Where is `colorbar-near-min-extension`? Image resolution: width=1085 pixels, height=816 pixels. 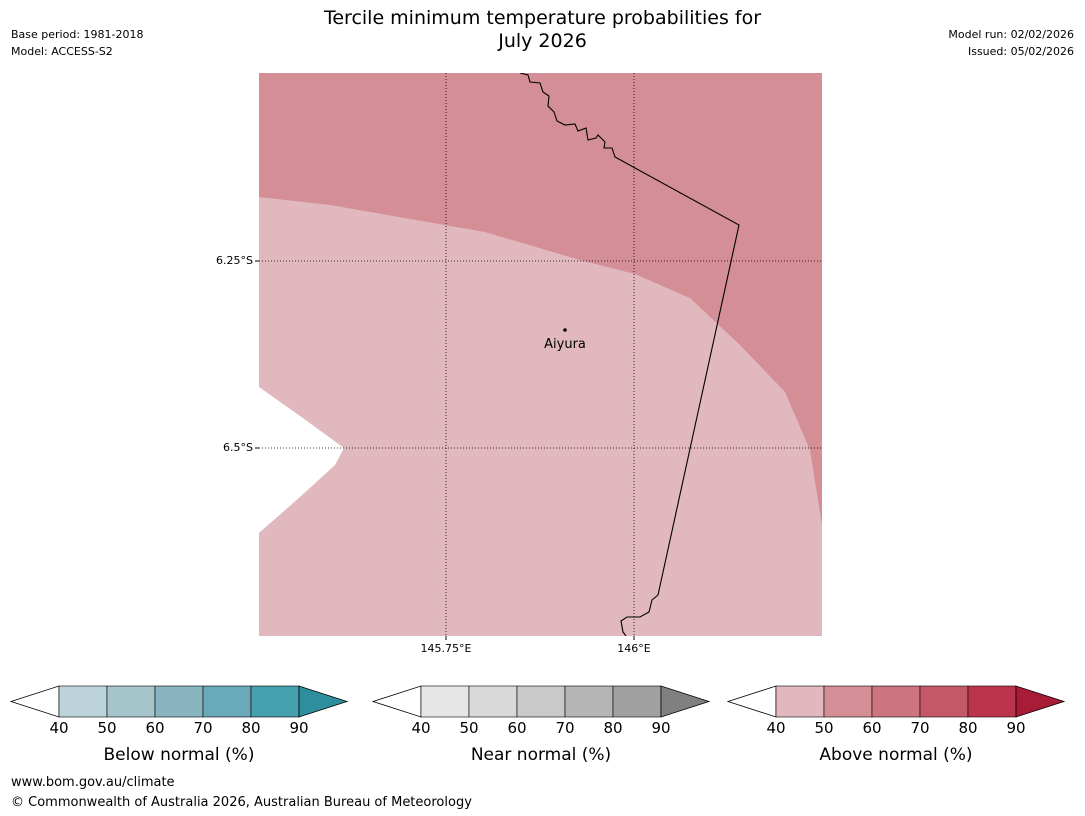
colorbar-near-min-extension is located at coordinates (396, 701).